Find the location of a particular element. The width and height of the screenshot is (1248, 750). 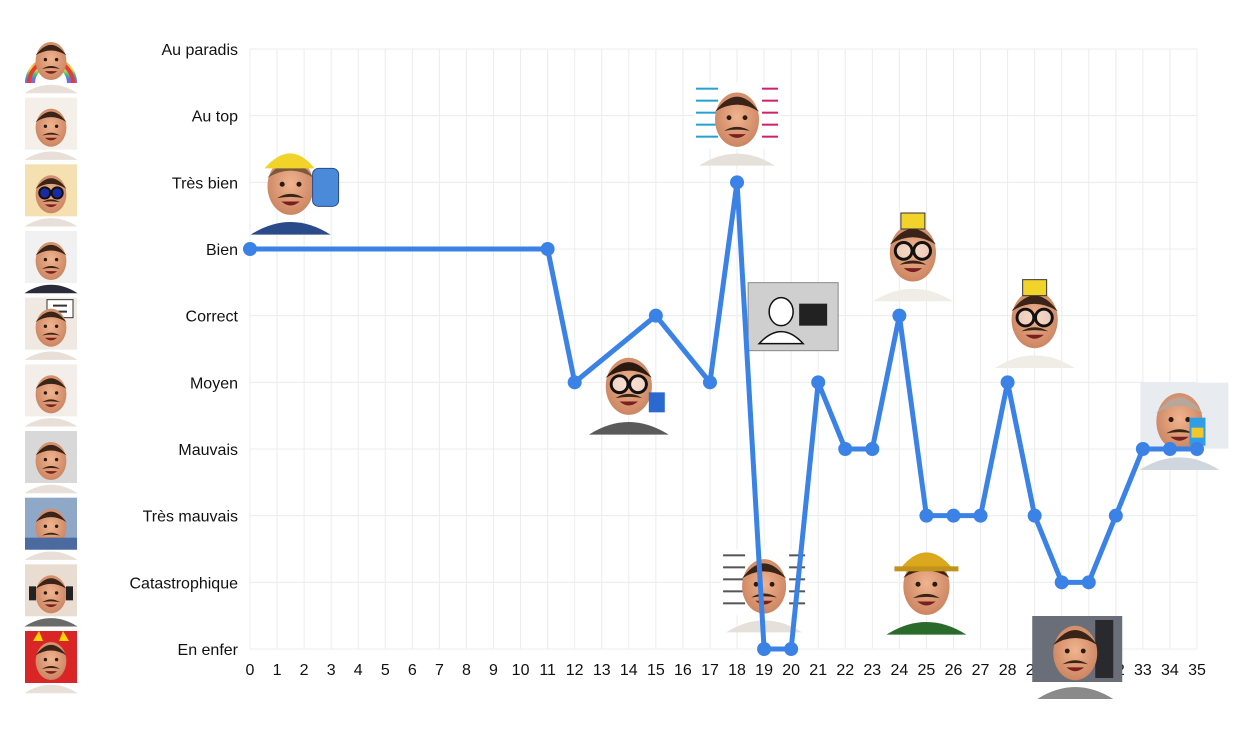

x-tick-label: 18 is located at coordinates (737, 670).